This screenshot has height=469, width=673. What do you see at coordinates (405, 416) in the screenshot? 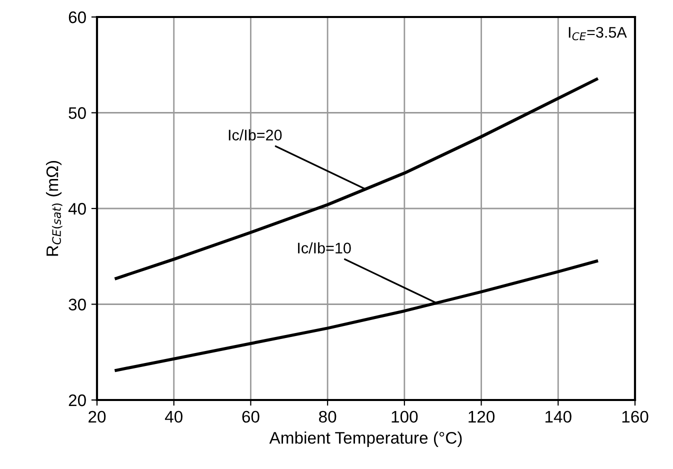
I see `x-tick-label: 100` at bounding box center [405, 416].